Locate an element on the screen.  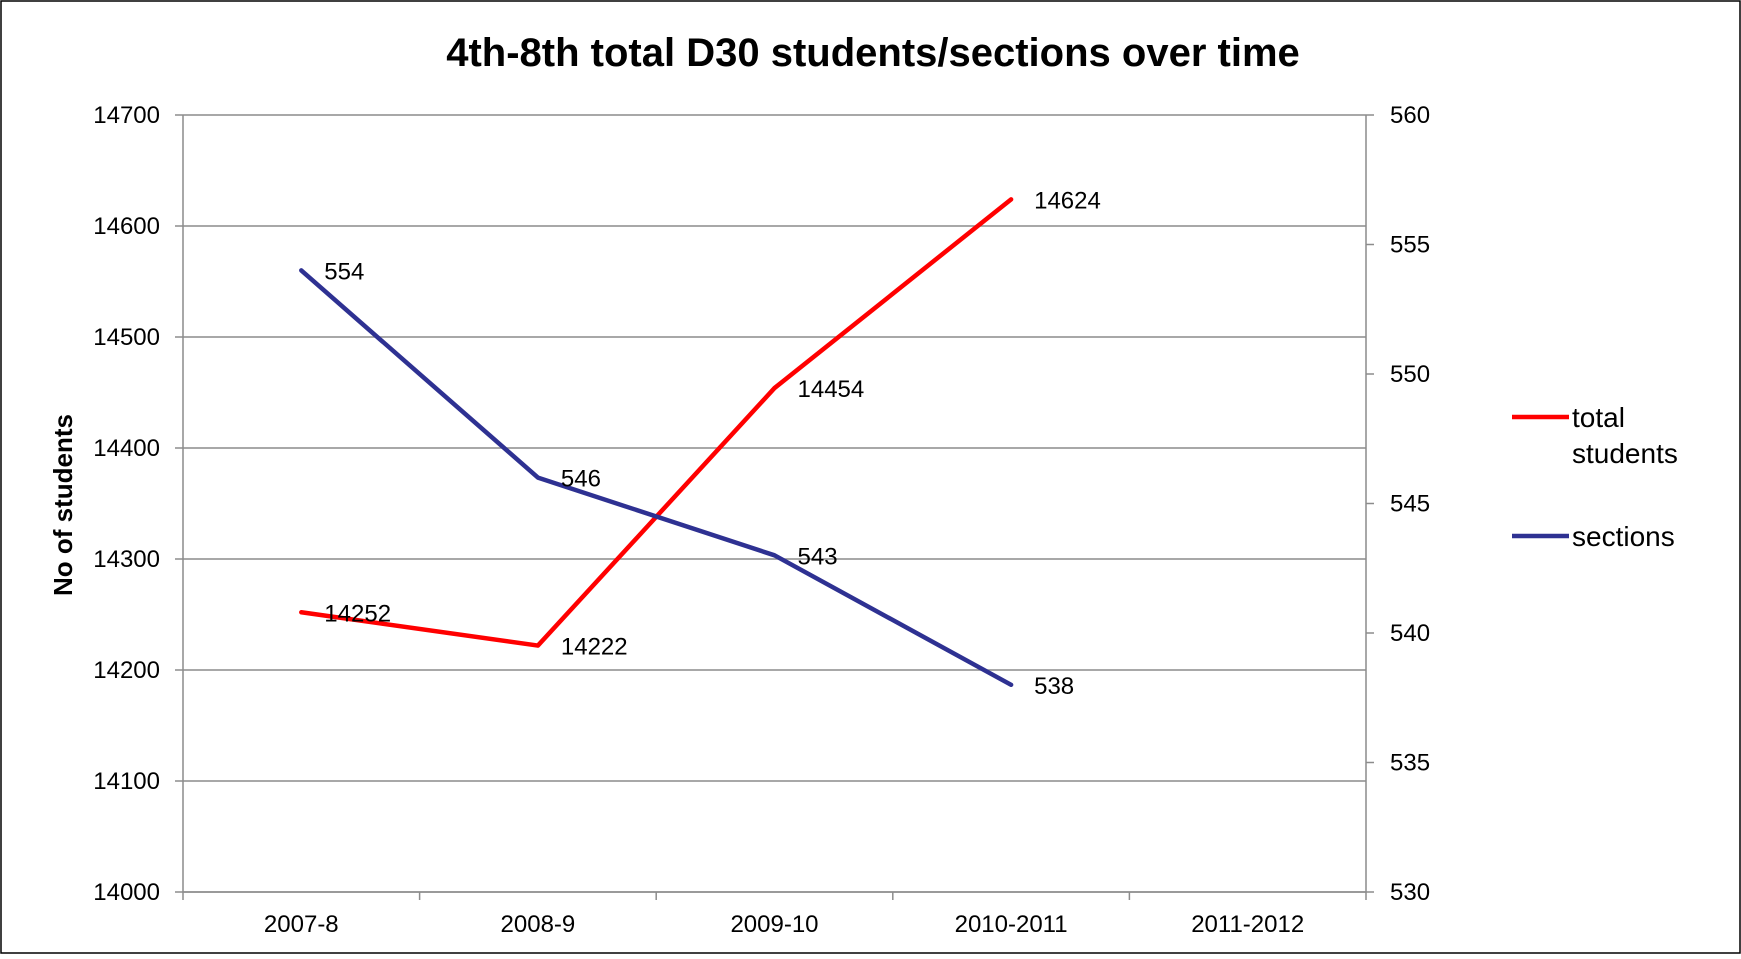
legend-item-sections: sections is located at coordinates (1593, 536).